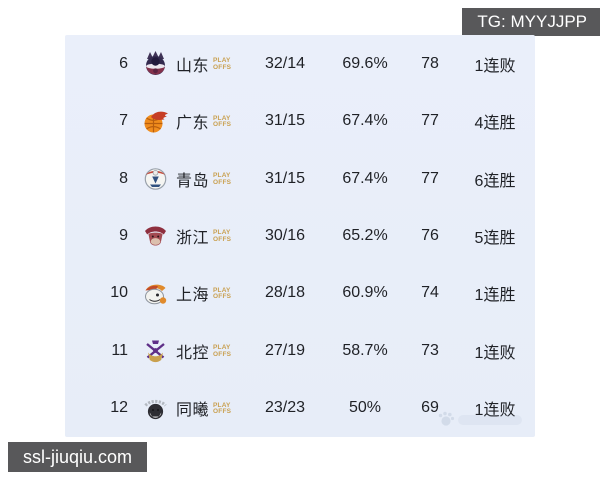  I want to click on team-name: 浙江, so click(193, 238).